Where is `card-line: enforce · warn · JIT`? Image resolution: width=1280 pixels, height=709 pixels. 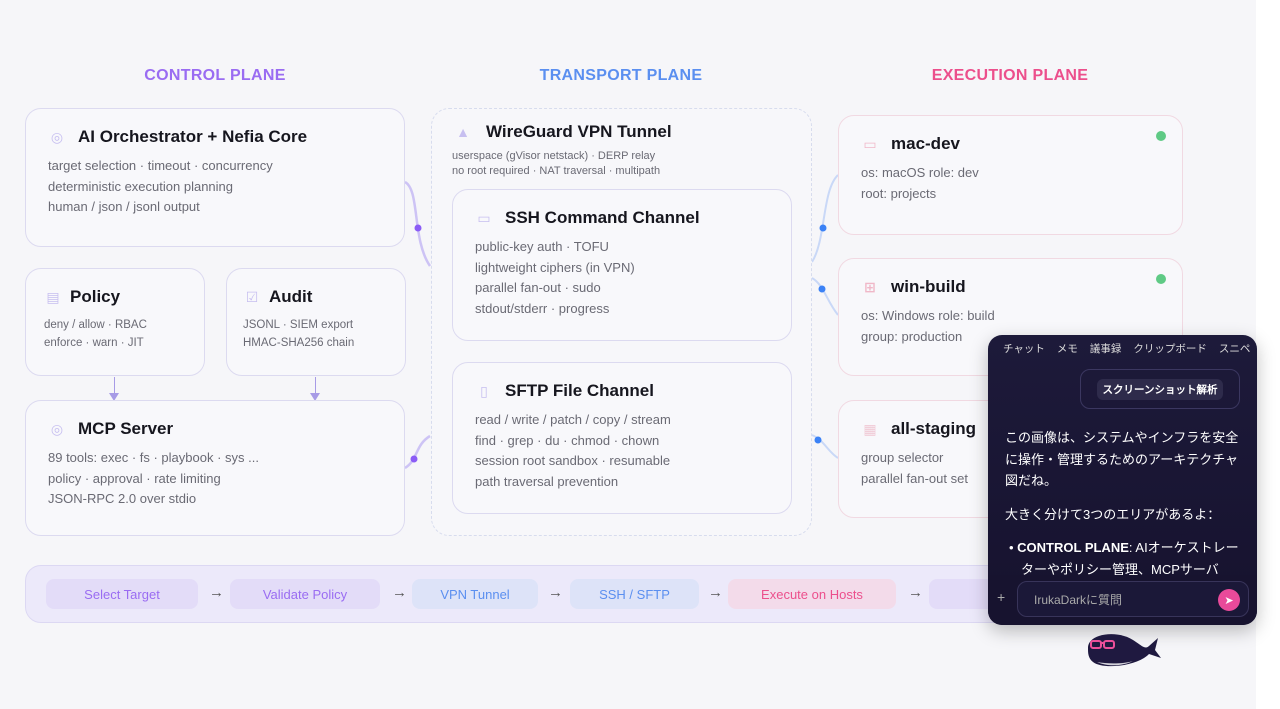 card-line: enforce · warn · JIT is located at coordinates (94, 343).